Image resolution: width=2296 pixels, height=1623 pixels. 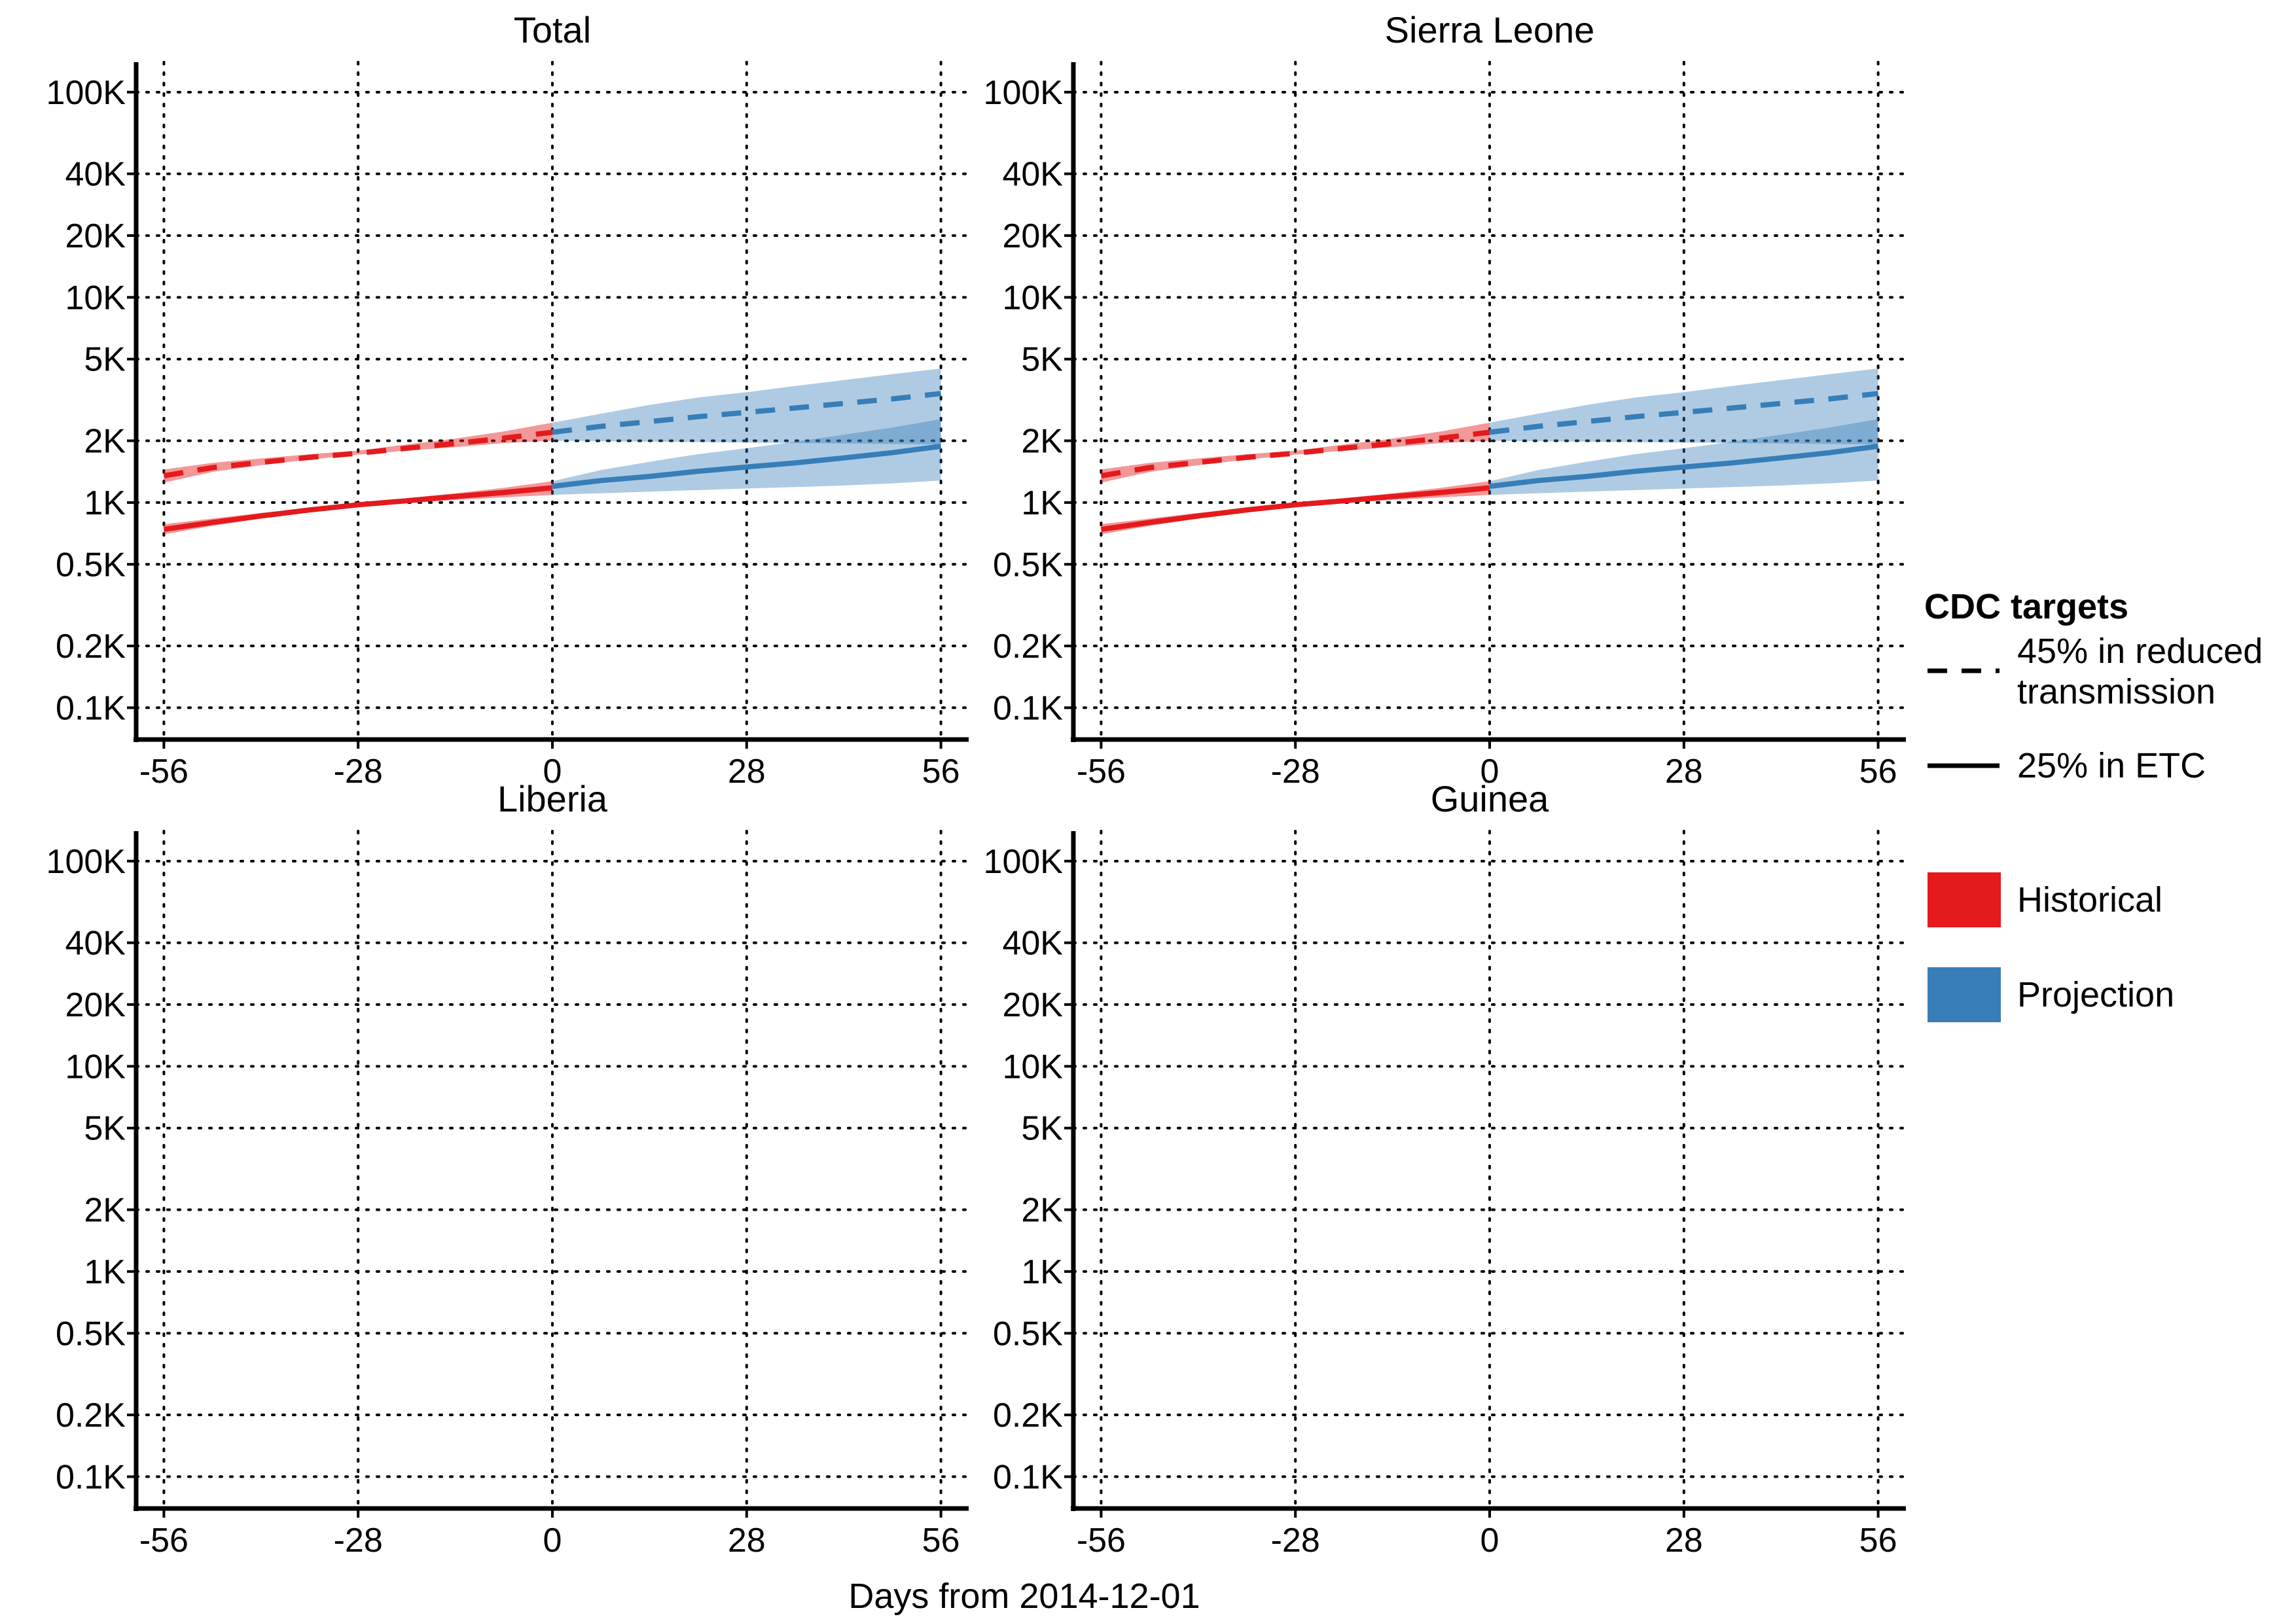 What do you see at coordinates (1024, 1597) in the screenshot?
I see `x-axis-title: Days from 2014-12-01` at bounding box center [1024, 1597].